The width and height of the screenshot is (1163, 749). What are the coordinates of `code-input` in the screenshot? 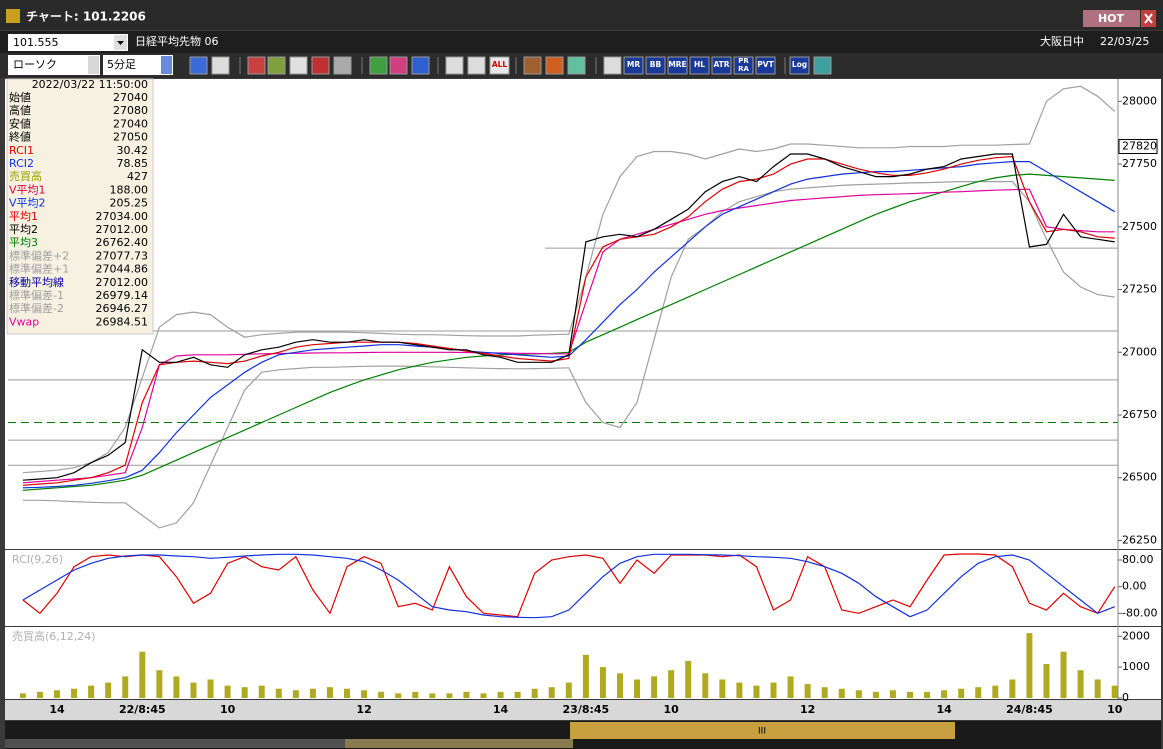 It's located at (68, 42).